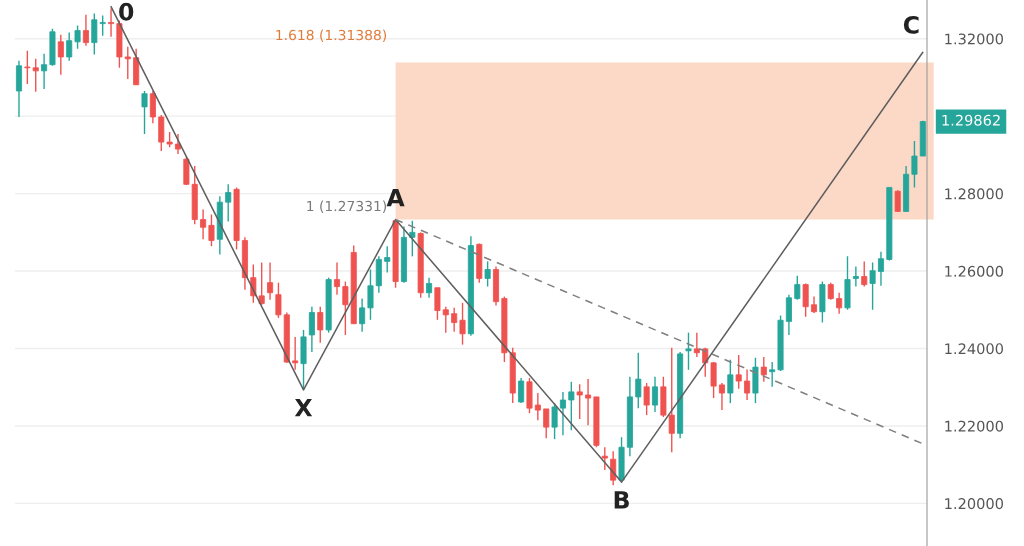  I want to click on y-tick-label: 1.22000, so click(974, 426).